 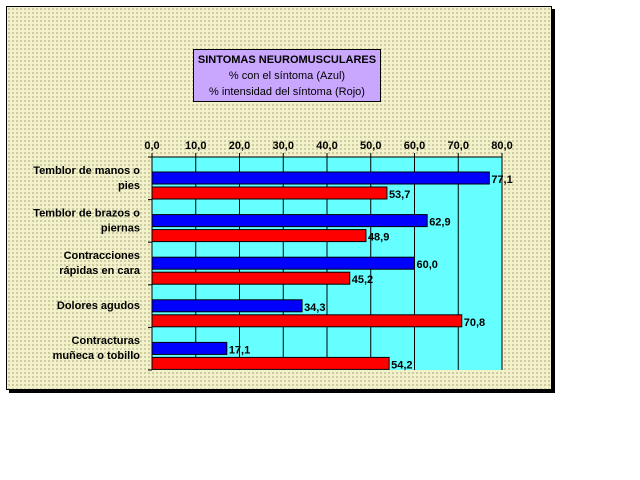 I want to click on x-tick-label: 70,0, so click(x=458, y=146).